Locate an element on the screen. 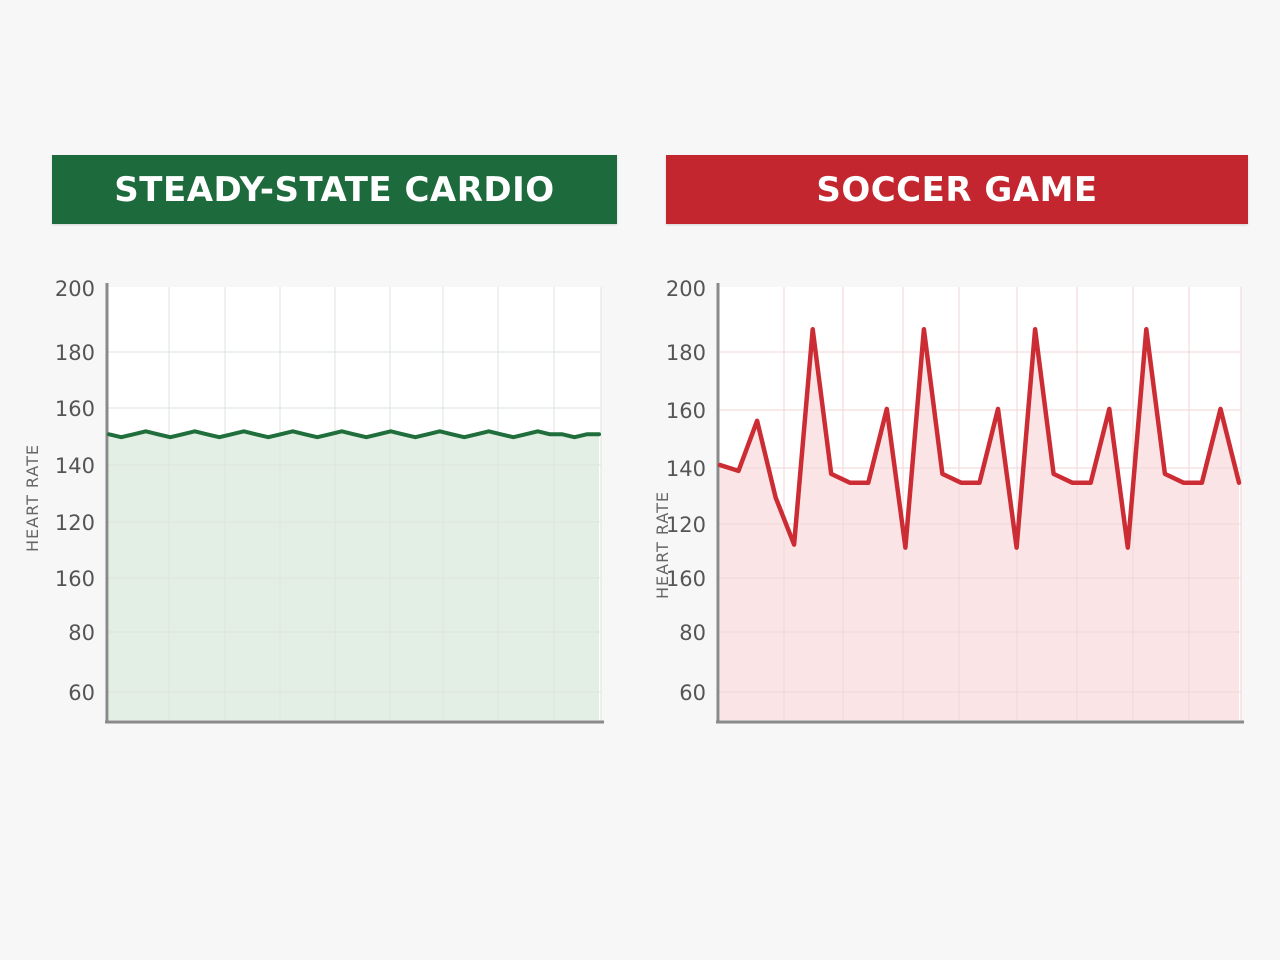 The height and width of the screenshot is (960, 1280). chart-panel-soccer: SOCCER GAME is located at coordinates (957, 189).